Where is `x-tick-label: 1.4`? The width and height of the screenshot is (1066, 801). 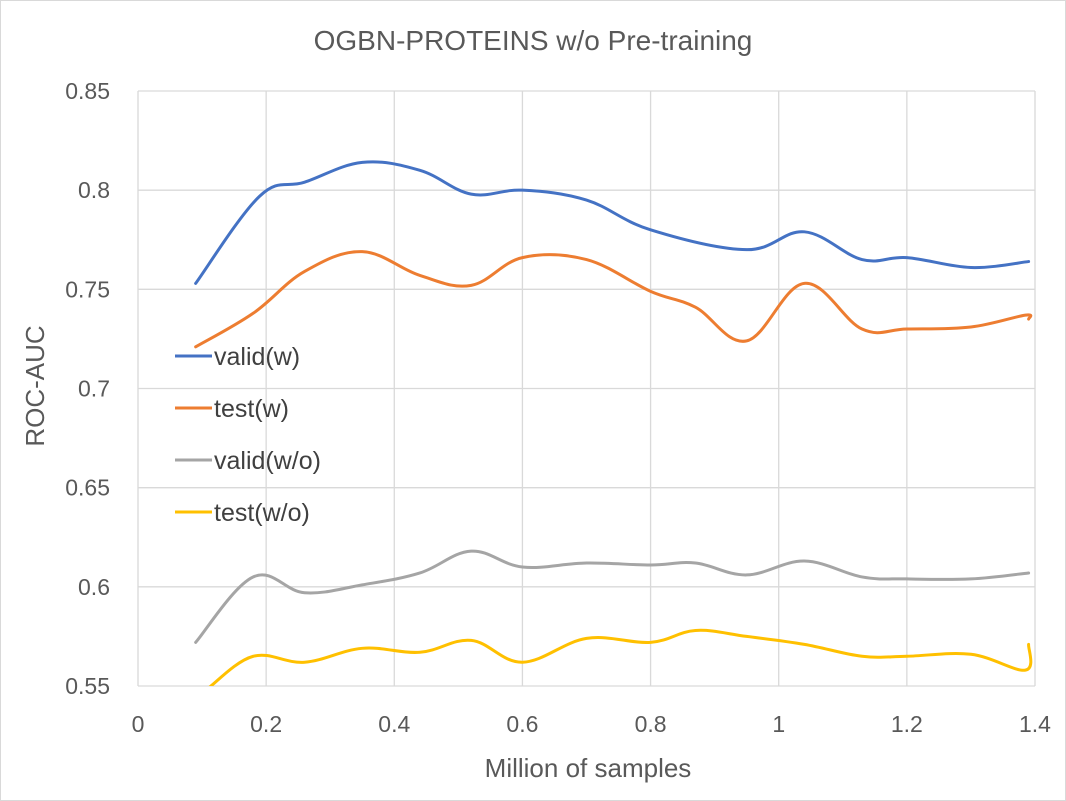
x-tick-label: 1.4 is located at coordinates (1035, 724).